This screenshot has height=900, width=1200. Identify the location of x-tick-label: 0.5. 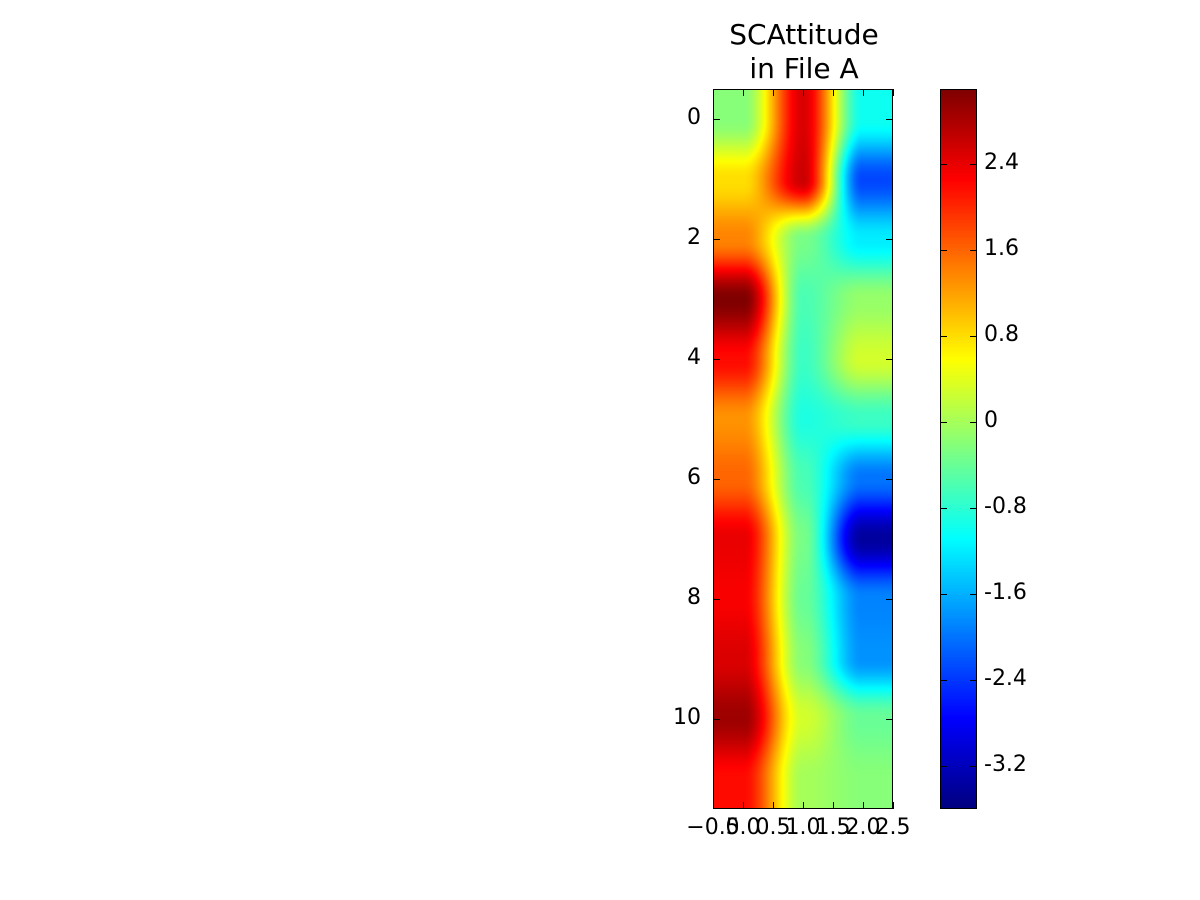
(773, 827).